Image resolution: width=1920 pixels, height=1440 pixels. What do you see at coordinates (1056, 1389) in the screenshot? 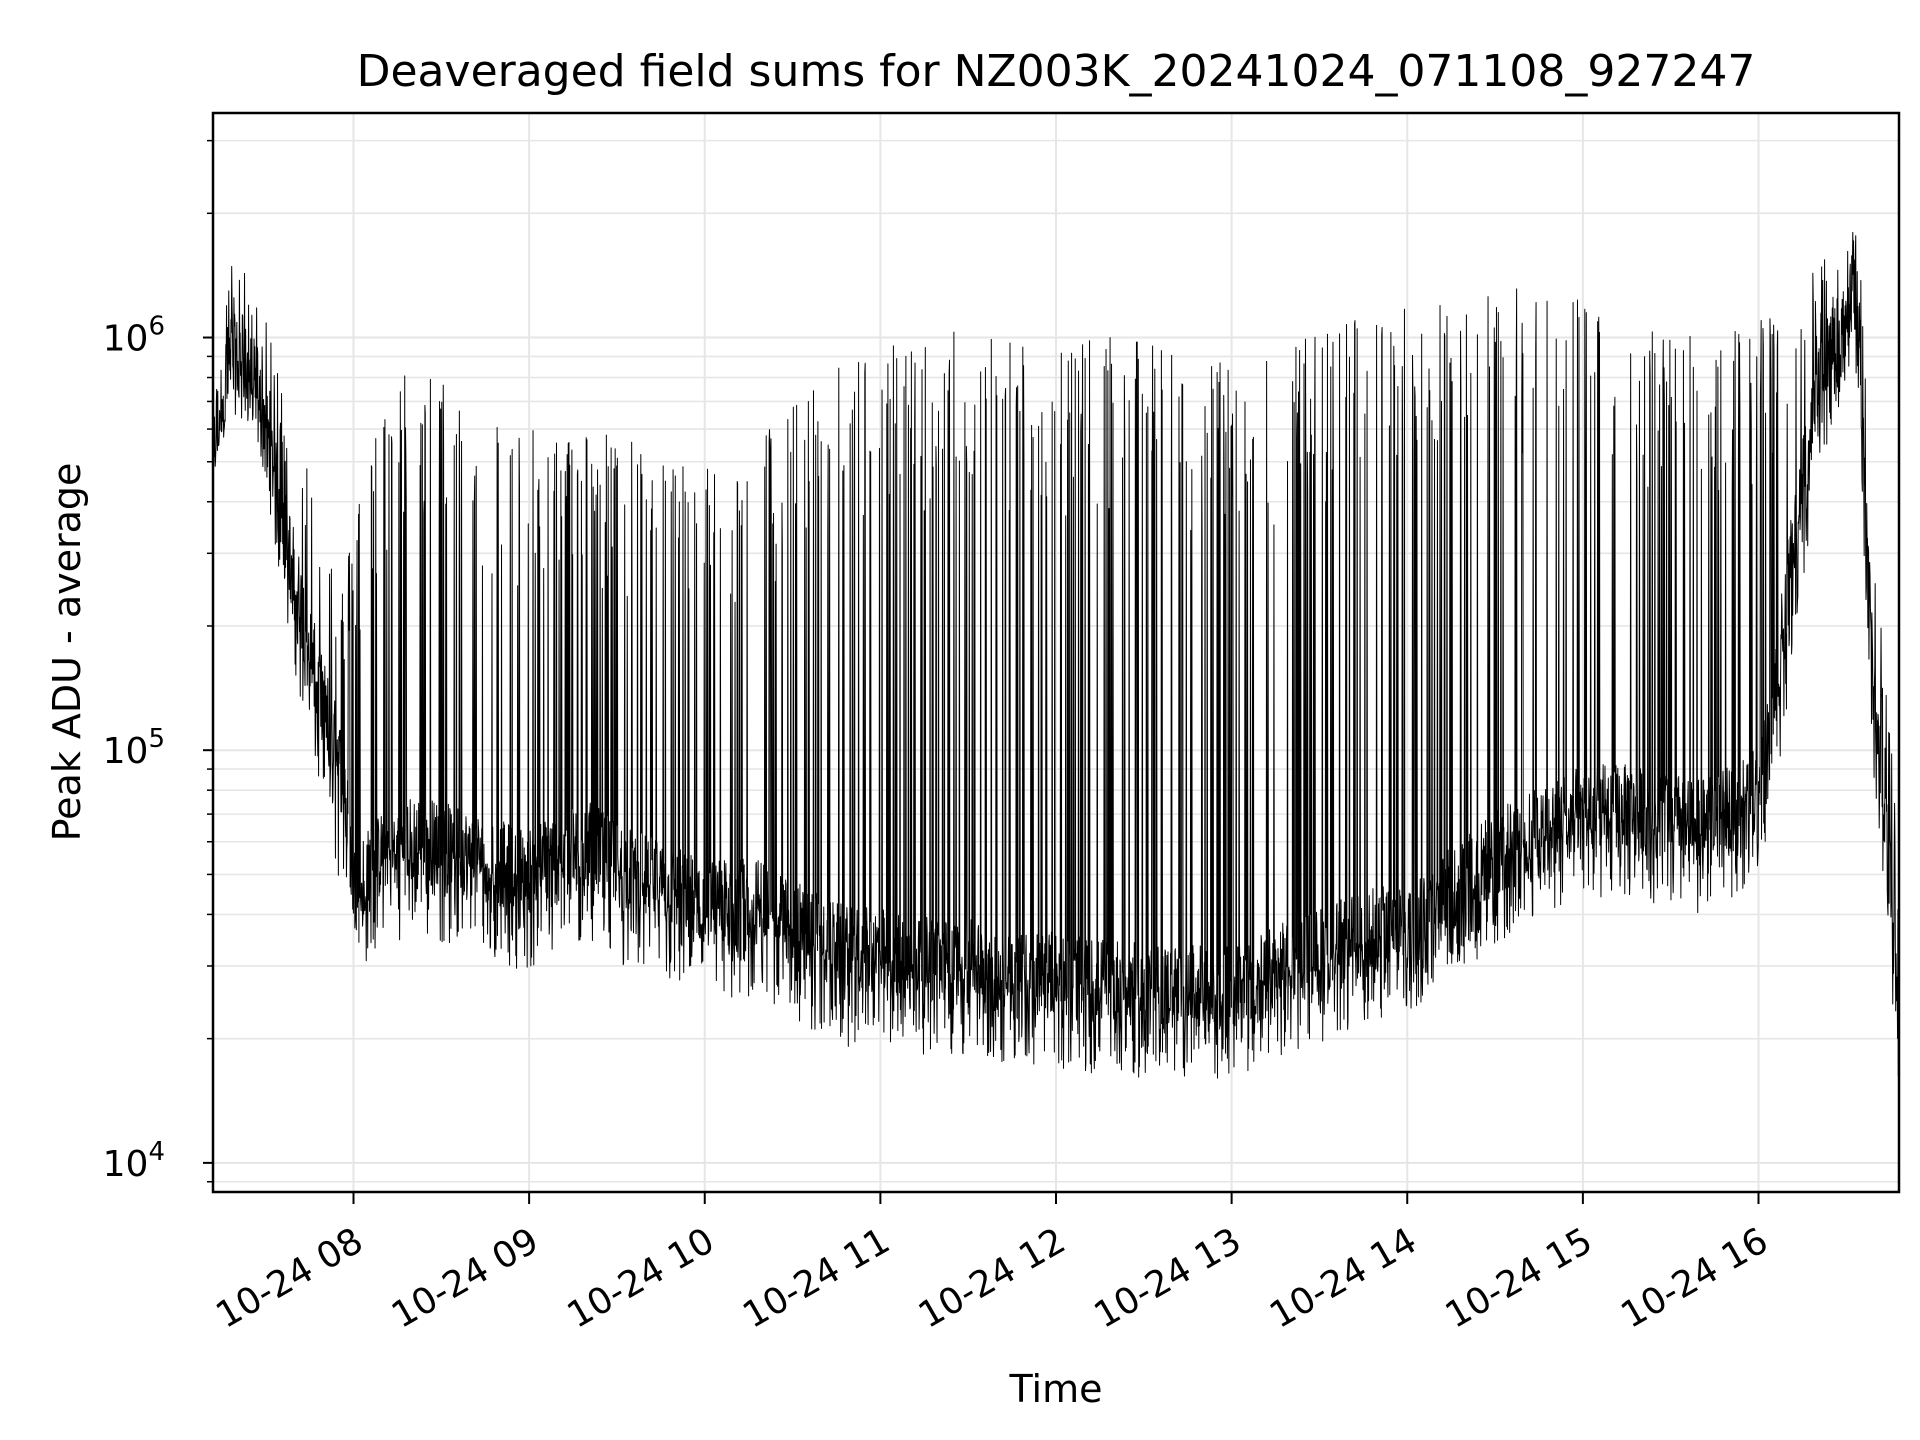
I see `x-axis-label: Time` at bounding box center [1056, 1389].